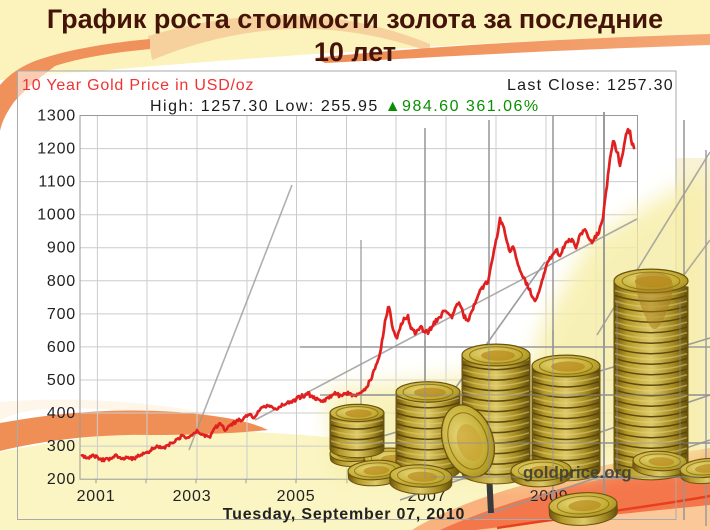  What do you see at coordinates (61, 413) in the screenshot?
I see `svg-text: 400` at bounding box center [61, 413].